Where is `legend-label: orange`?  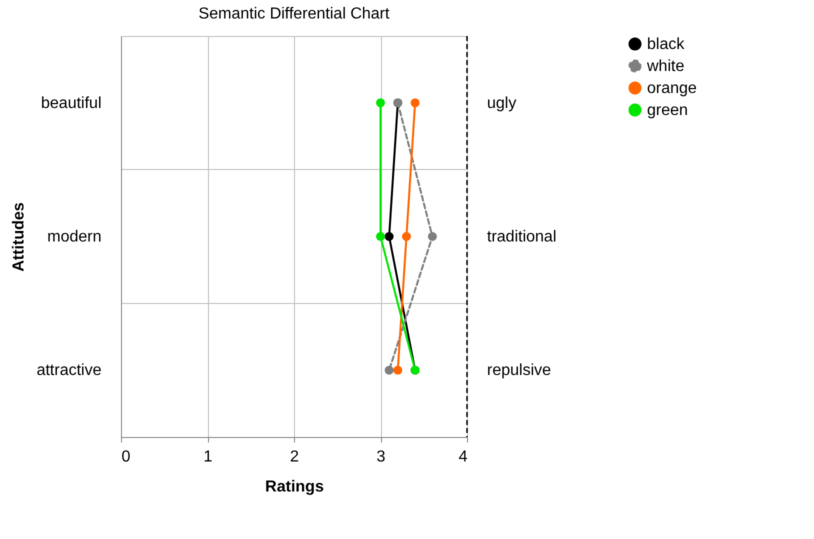 legend-label: orange is located at coordinates (672, 88).